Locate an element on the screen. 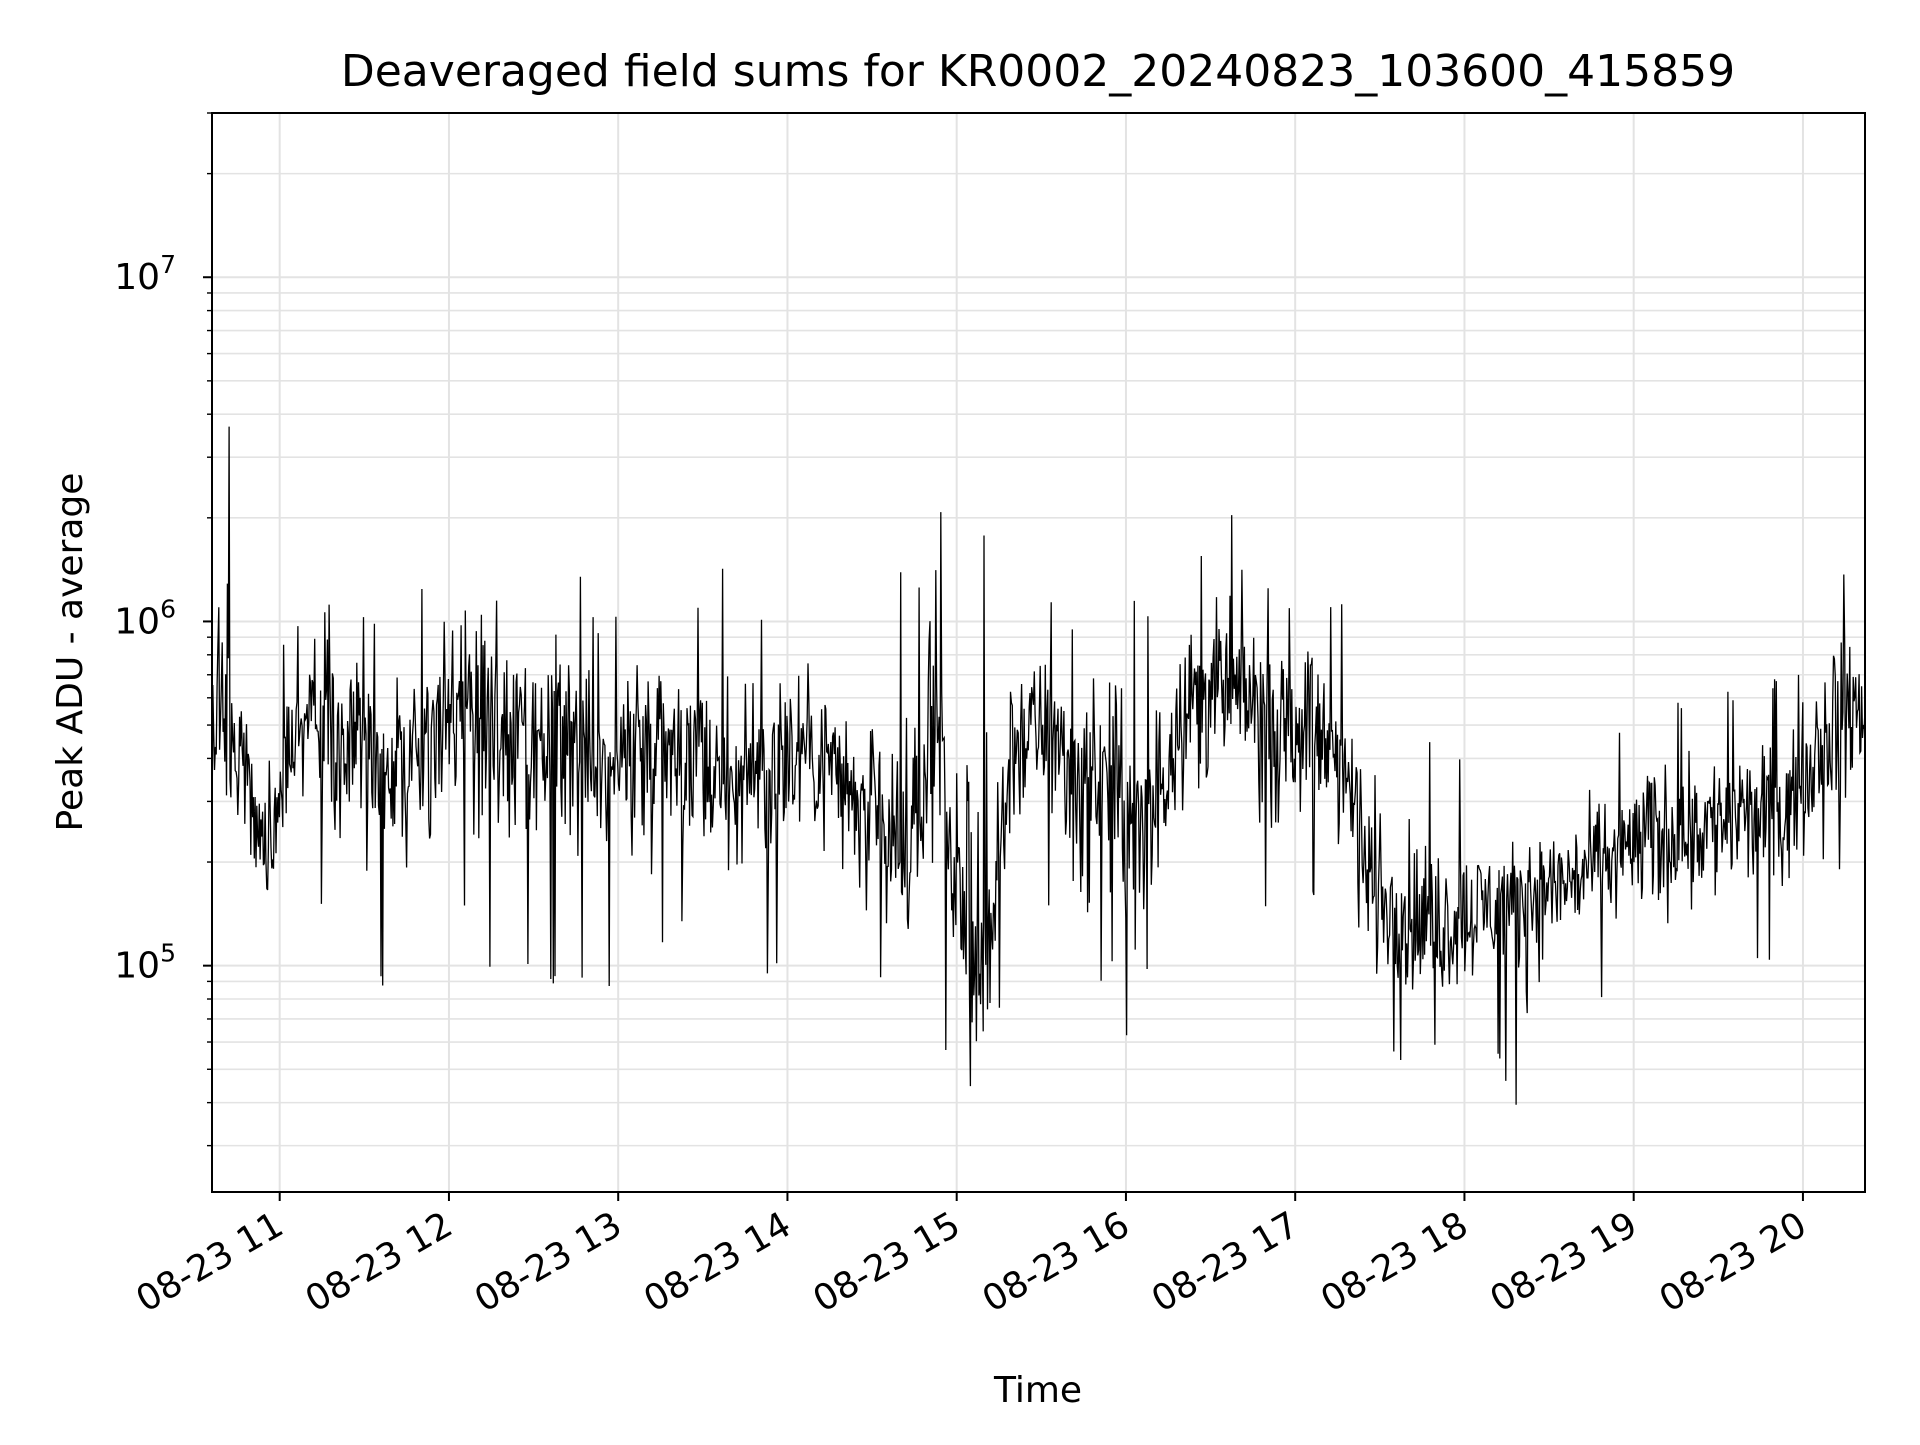 This screenshot has width=1920, height=1445. y-tick-label: 10⁶ is located at coordinates (145, 618).